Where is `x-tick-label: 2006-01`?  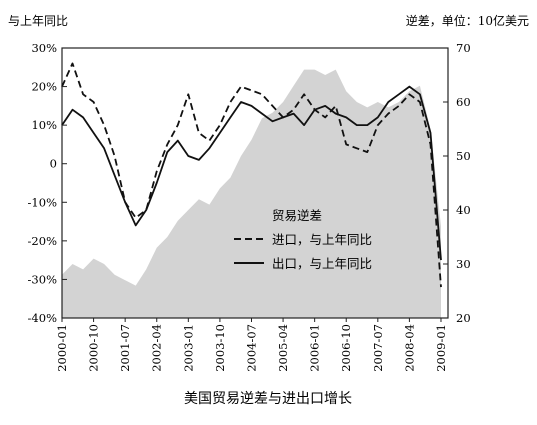 x-tick-label: 2006-01 is located at coordinates (315, 348).